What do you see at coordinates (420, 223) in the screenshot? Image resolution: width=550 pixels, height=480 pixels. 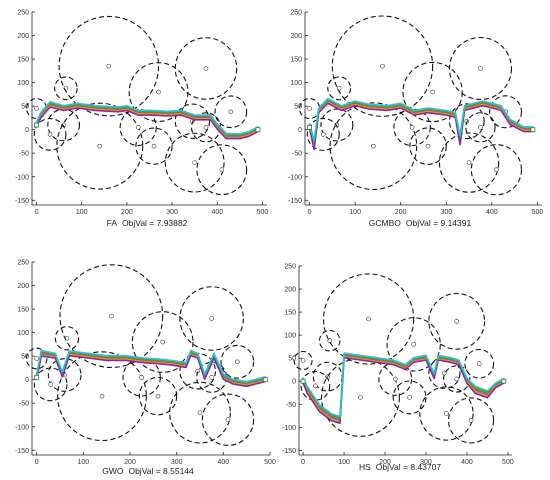 I see `caption-gcmbo: GCMBO ObjVal = 9.14391` at bounding box center [420, 223].